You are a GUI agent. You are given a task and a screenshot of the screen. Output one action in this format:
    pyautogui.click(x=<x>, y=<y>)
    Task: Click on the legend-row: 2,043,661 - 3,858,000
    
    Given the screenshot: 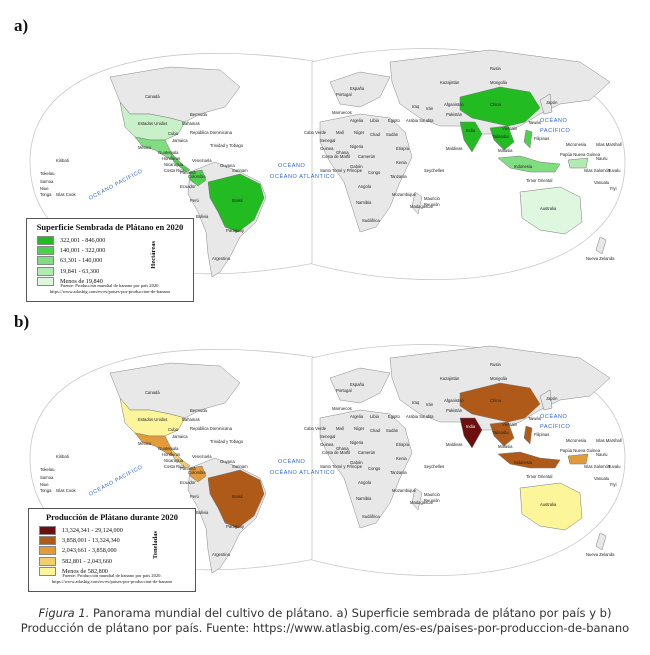 What is the action you would take?
    pyautogui.click(x=81, y=551)
    